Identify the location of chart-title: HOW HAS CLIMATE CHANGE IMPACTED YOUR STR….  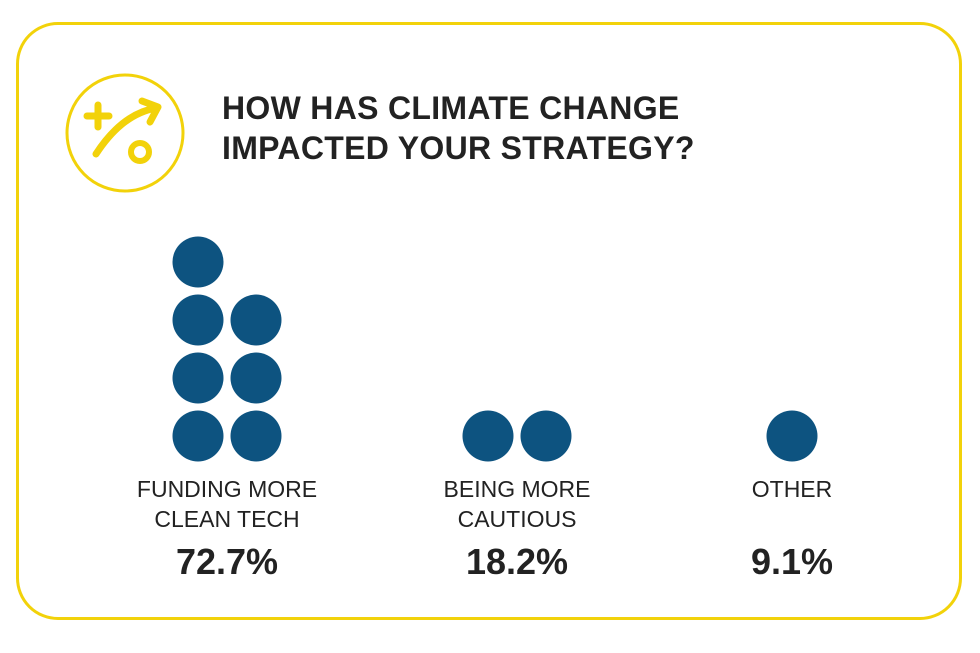
(522, 128).